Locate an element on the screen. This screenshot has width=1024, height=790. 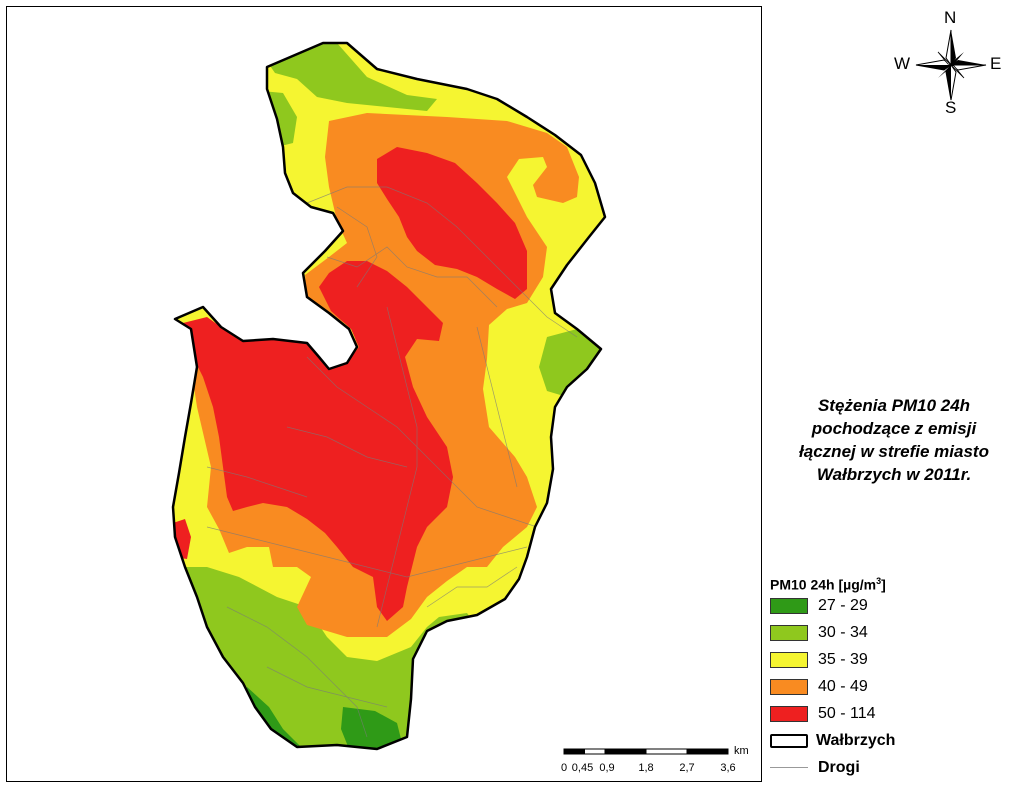
legend-header-sup: 3 is located at coordinates (879, 581).